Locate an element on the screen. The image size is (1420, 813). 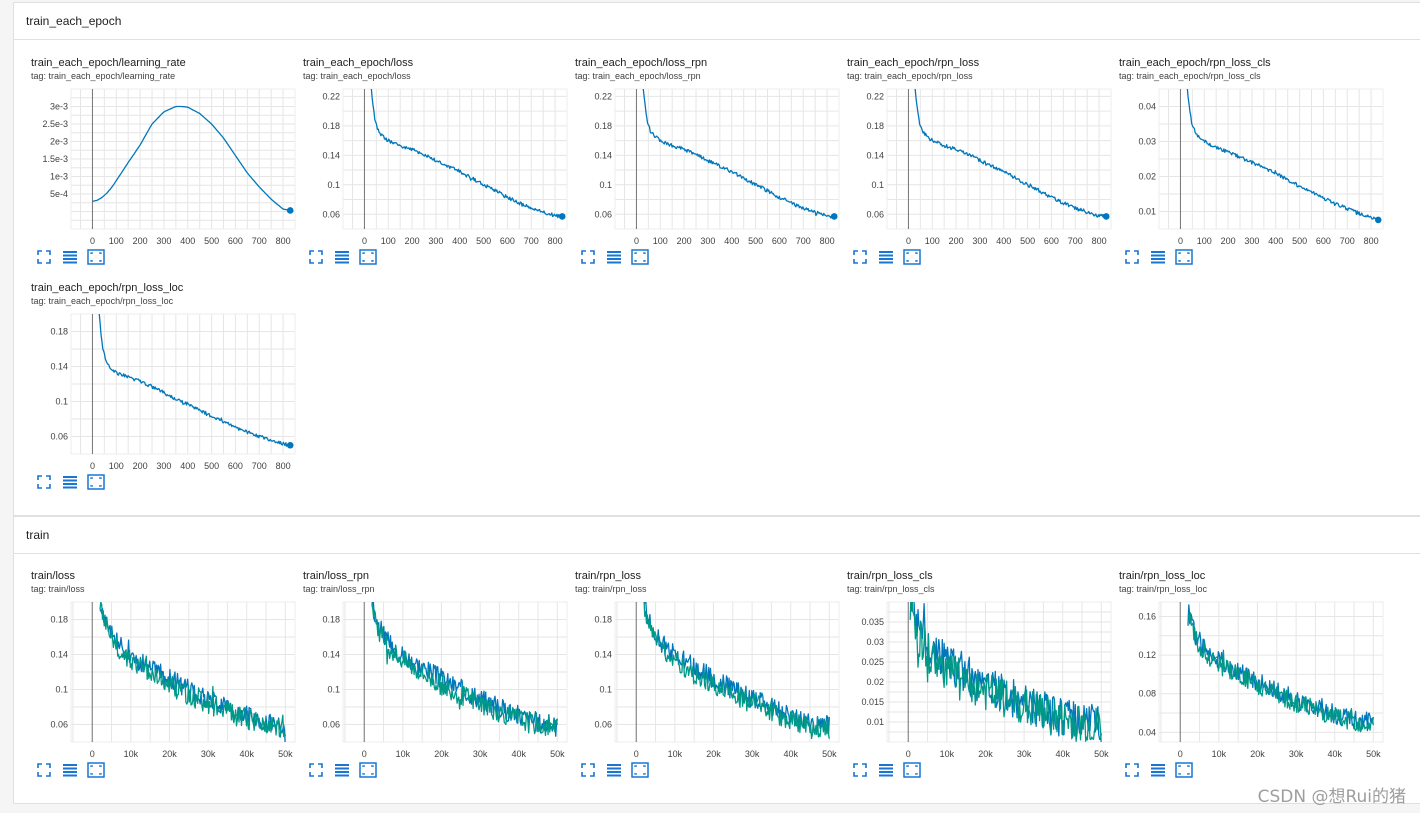
x-tick-label: 400 is located at coordinates (187, 466).